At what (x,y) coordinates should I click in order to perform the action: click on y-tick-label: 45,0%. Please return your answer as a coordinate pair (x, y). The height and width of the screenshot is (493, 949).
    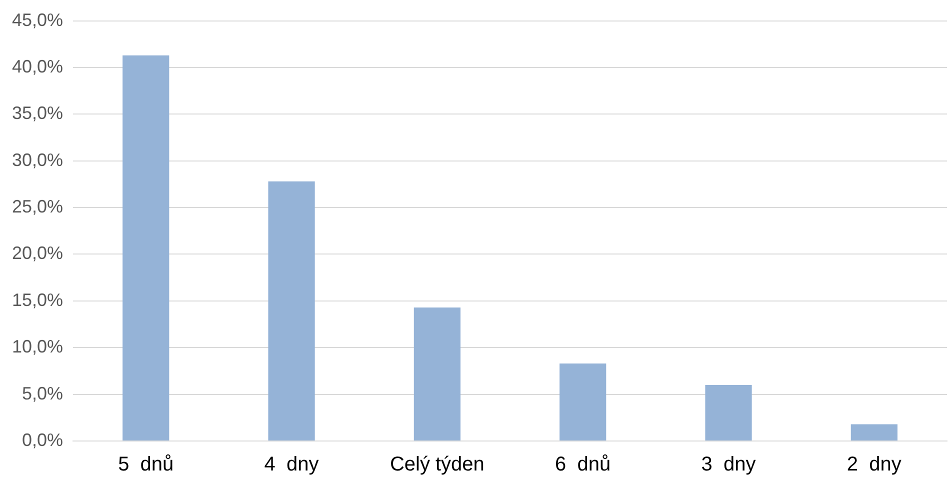
    Looking at the image, I should click on (38, 20).